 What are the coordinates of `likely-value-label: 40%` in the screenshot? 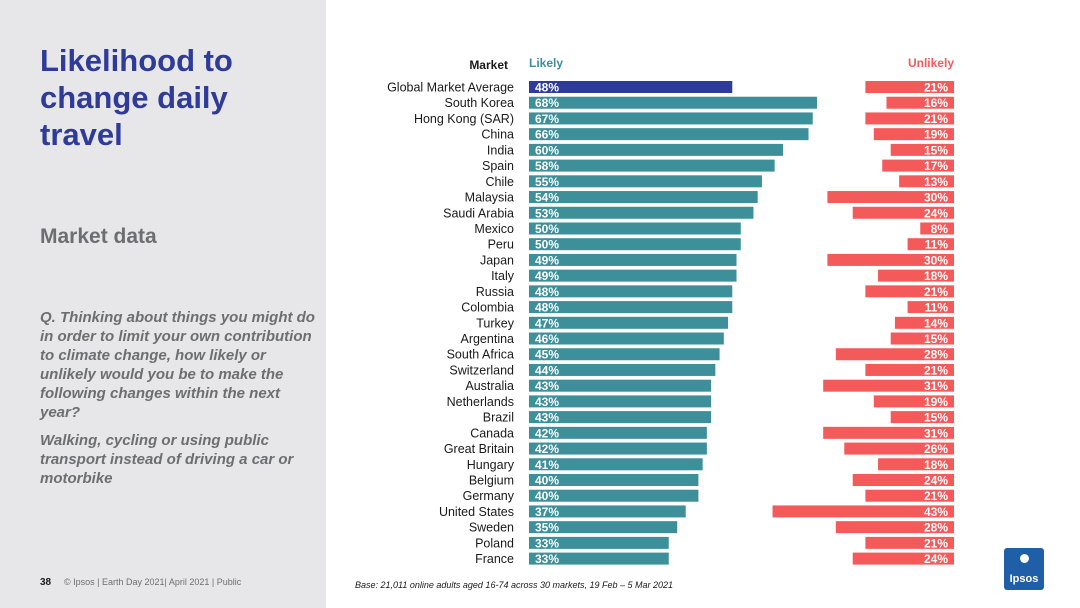 It's located at (547, 481).